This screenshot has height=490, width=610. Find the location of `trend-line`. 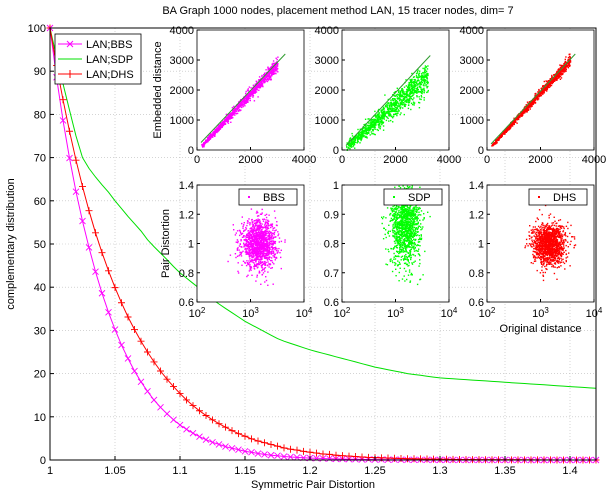

trend-line is located at coordinates (533, 99).